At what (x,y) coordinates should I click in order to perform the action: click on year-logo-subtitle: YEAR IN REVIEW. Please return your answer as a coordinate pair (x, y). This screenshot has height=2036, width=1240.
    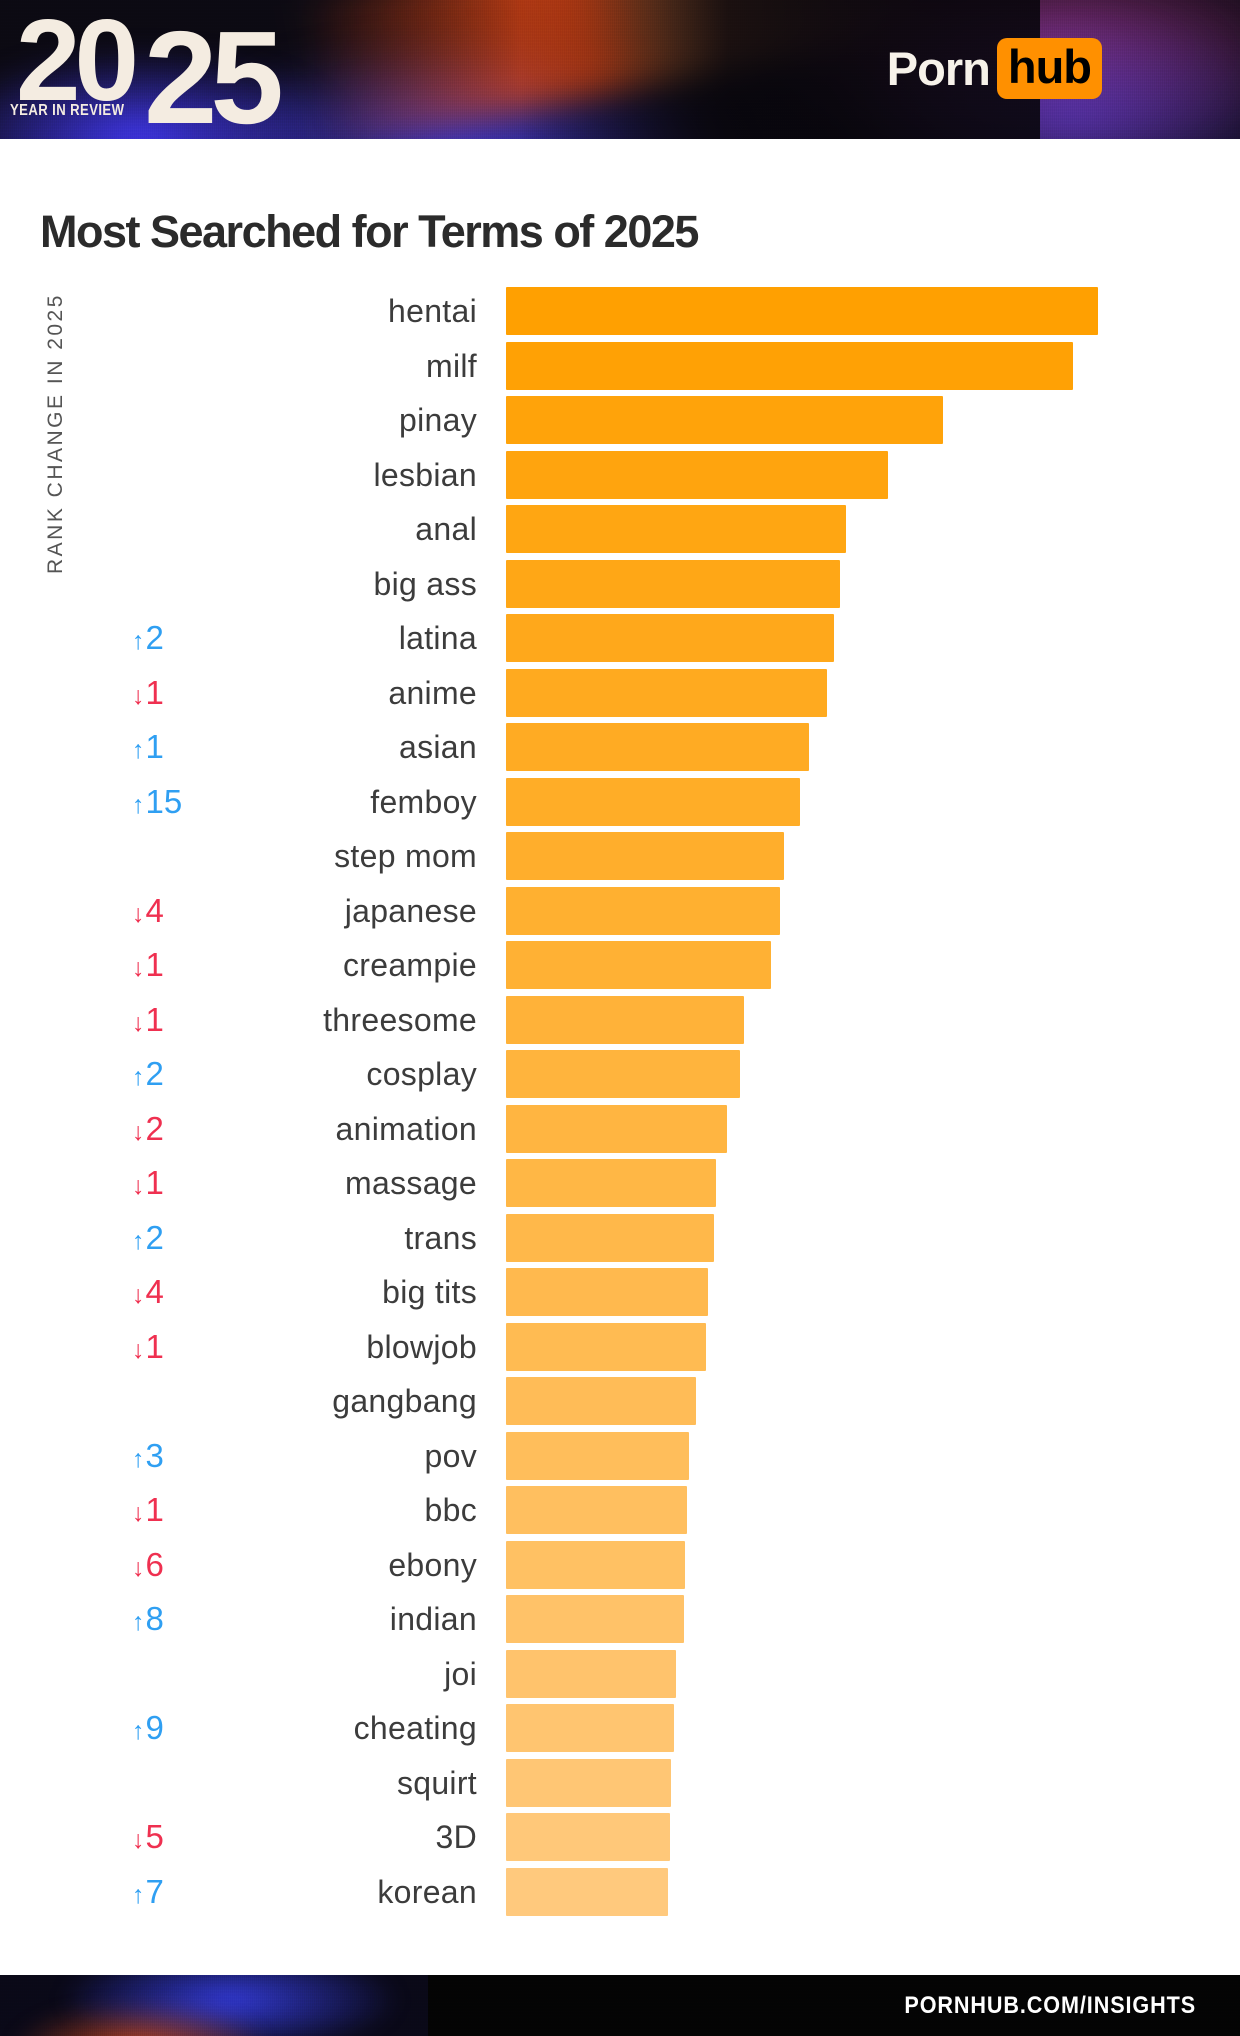
    Looking at the image, I should click on (67, 110).